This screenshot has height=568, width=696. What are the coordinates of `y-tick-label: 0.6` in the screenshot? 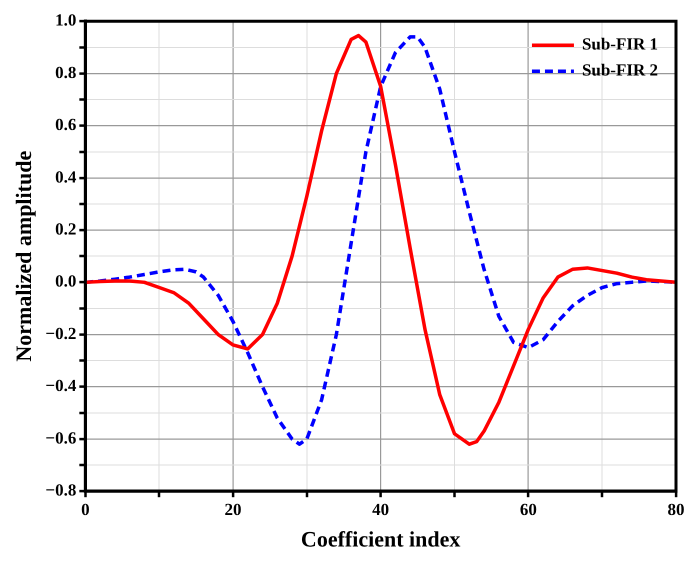 It's located at (65, 124).